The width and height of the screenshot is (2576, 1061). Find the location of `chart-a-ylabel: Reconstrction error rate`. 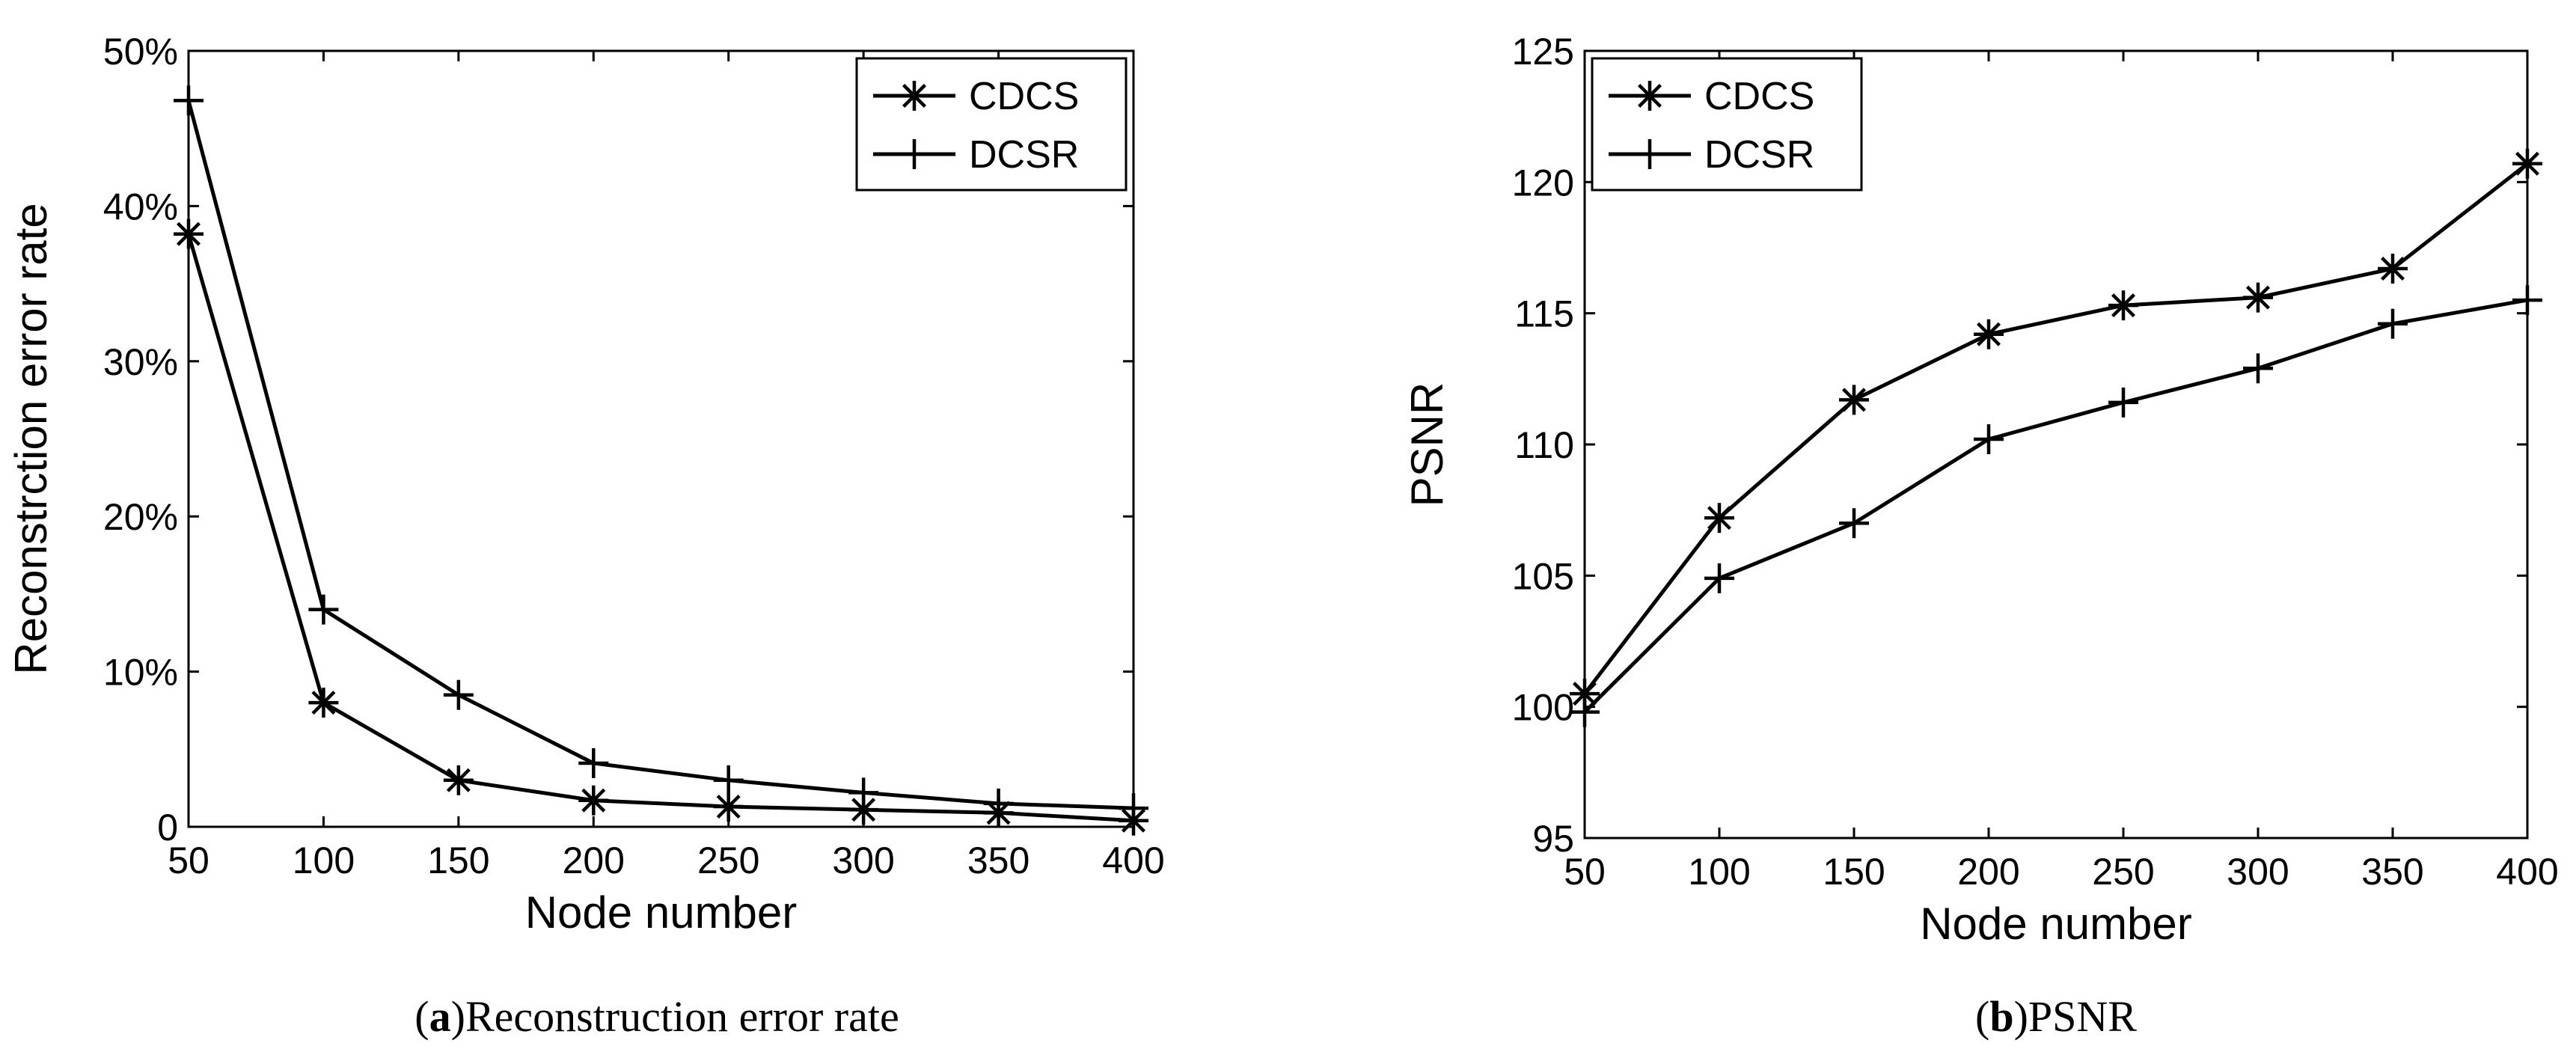

chart-a-ylabel: Reconstrction error rate is located at coordinates (31, 438).